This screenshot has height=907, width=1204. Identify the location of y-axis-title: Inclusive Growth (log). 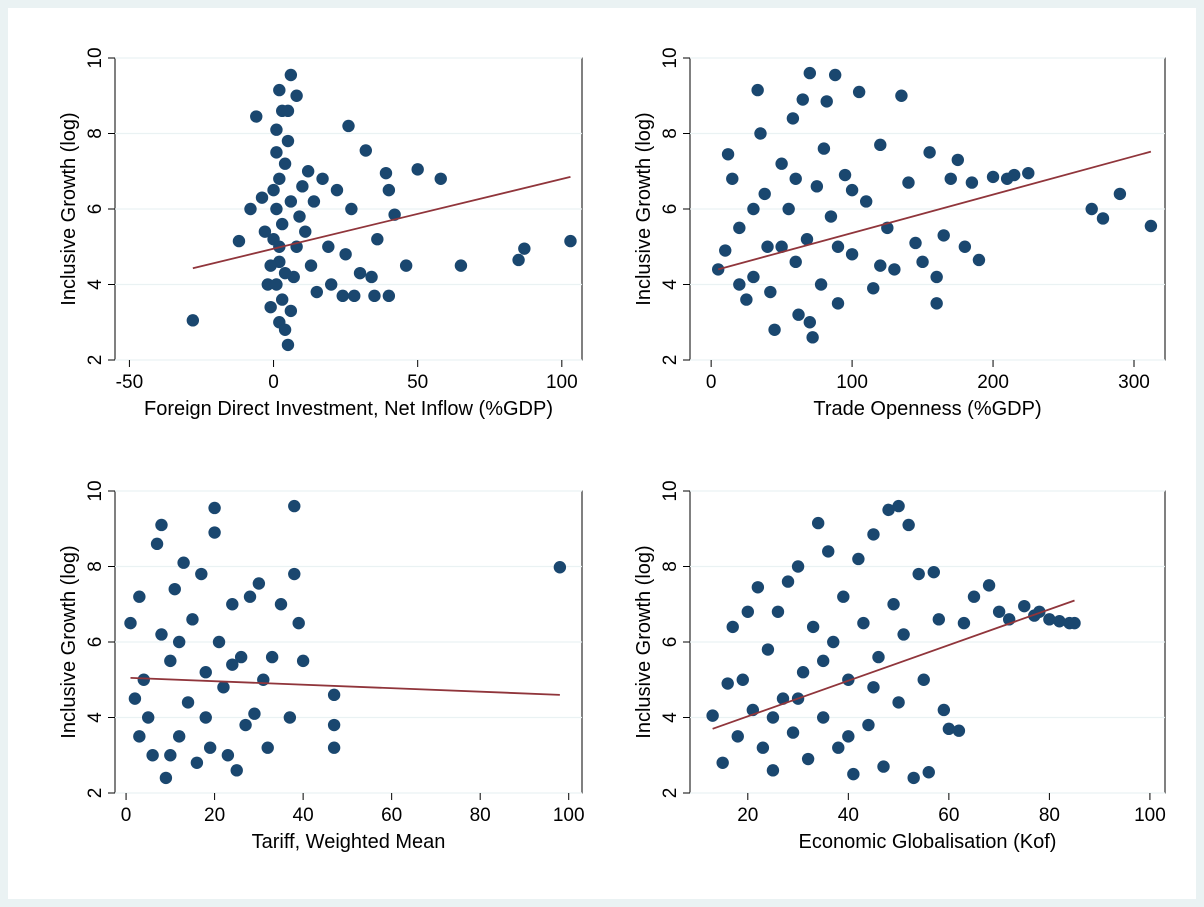
(69, 208).